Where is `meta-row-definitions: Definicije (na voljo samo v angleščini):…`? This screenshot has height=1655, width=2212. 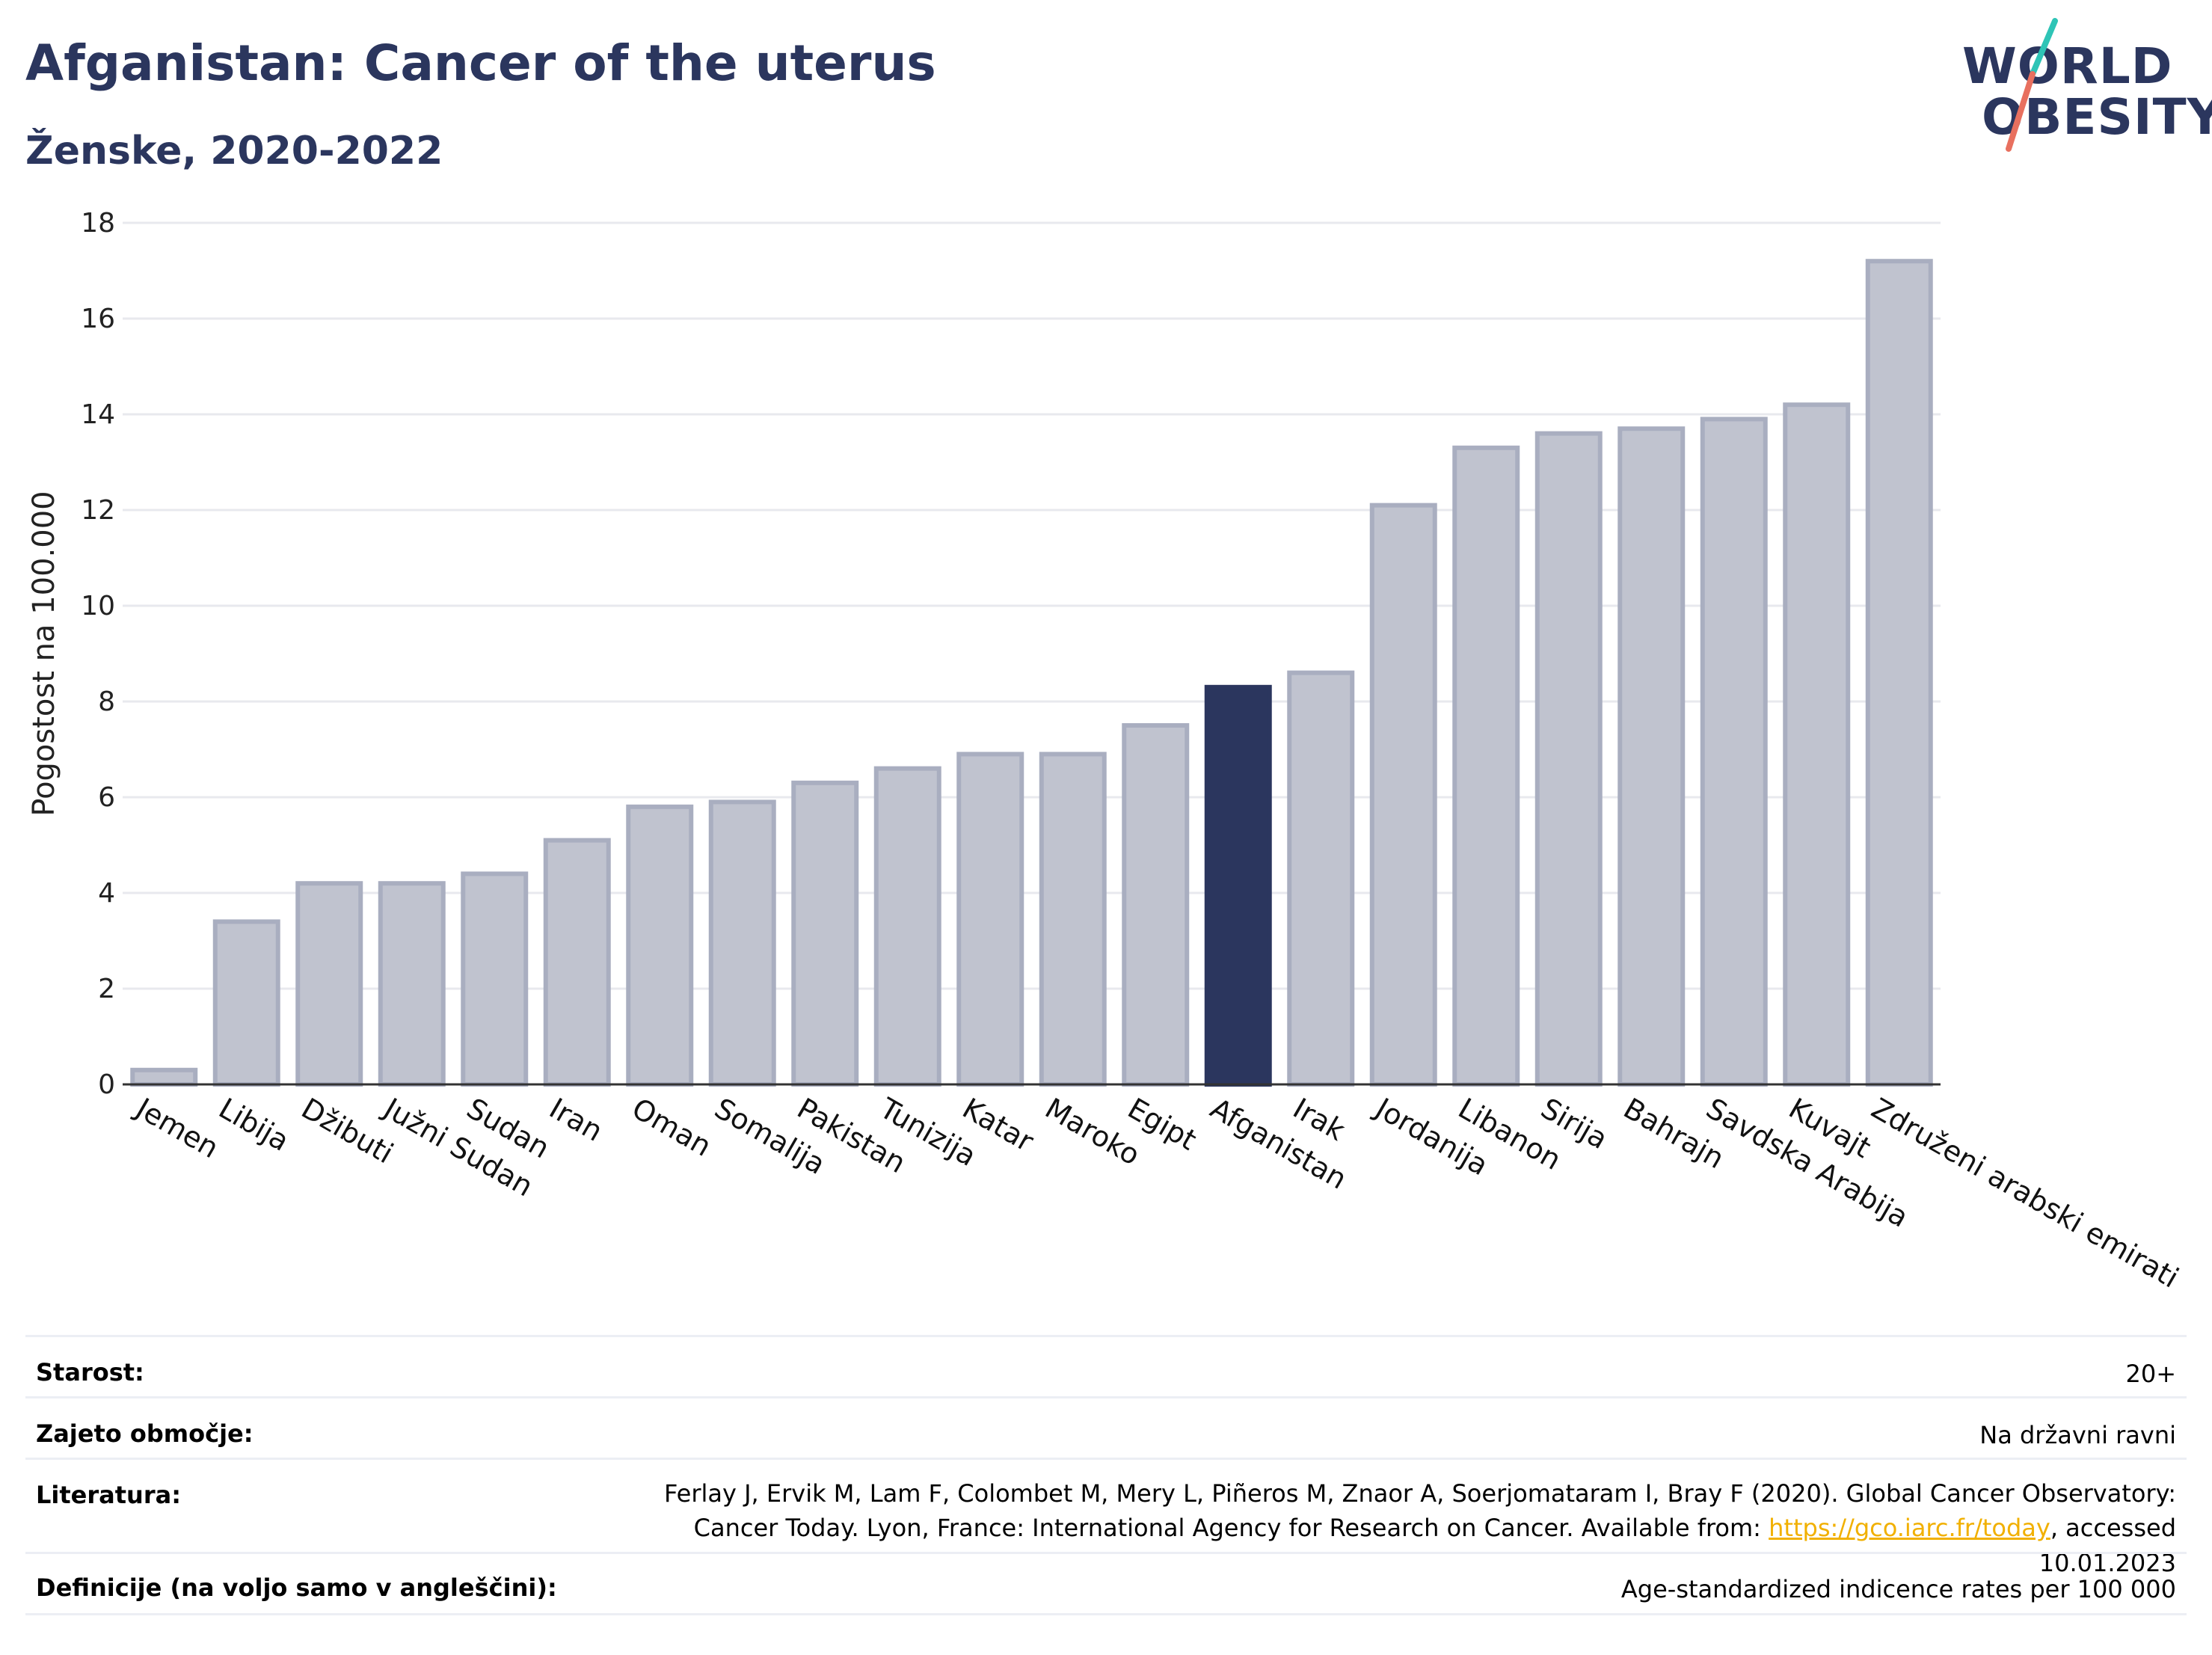
meta-row-definitions: Definicije (na voljo samo v angleščini):… is located at coordinates (1106, 1583).